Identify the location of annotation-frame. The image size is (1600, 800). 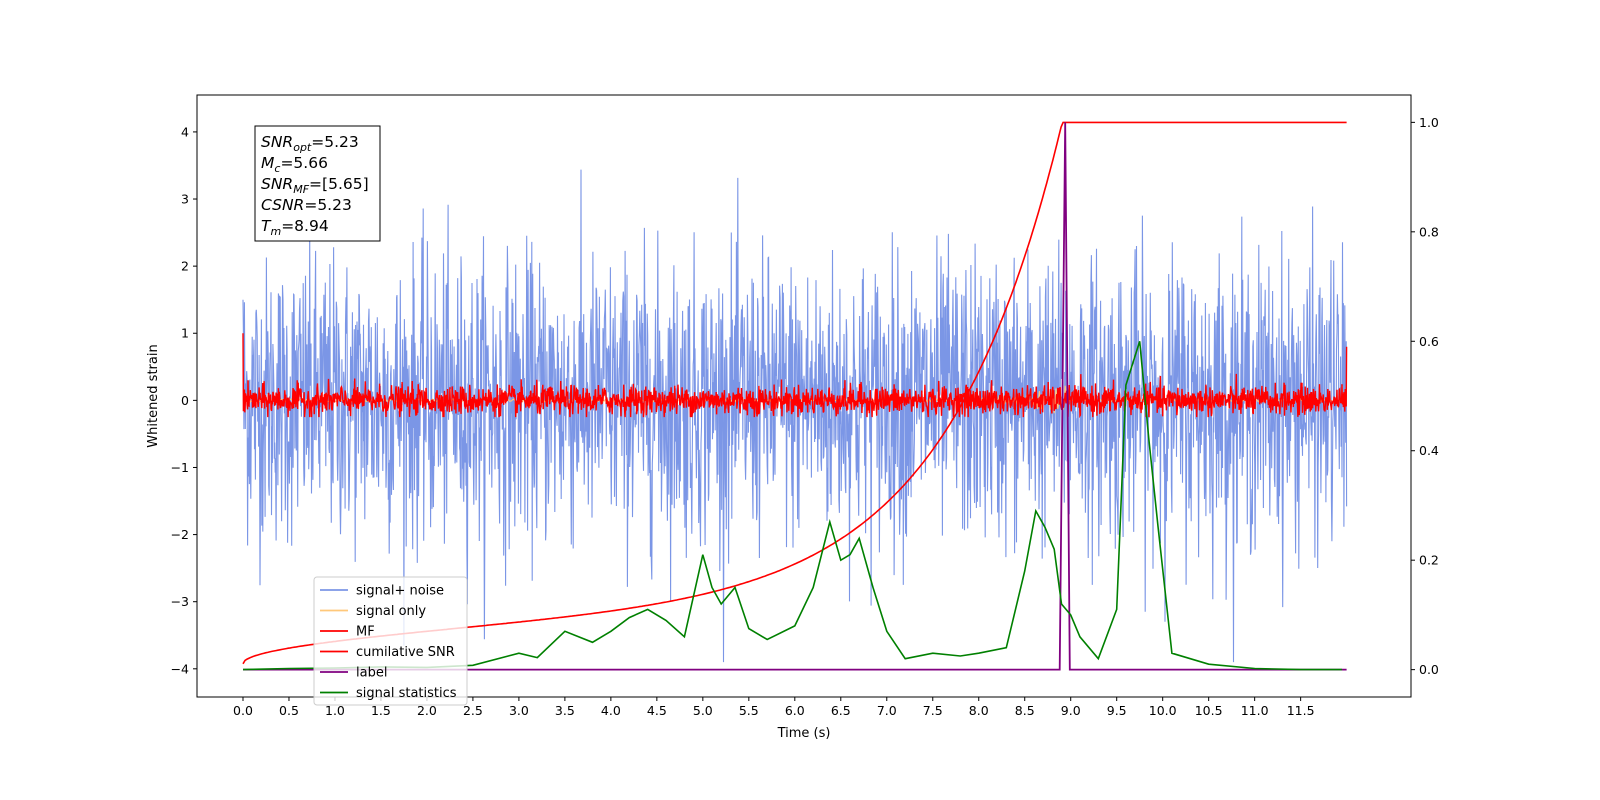
(317, 183).